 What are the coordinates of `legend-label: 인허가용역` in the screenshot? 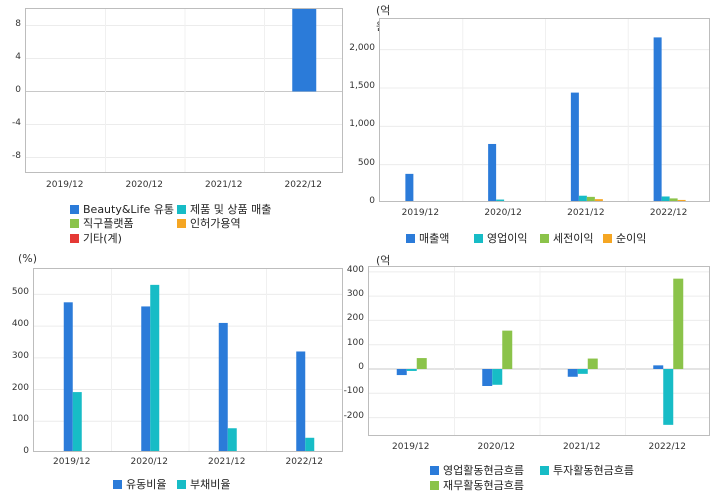 It's located at (215, 223).